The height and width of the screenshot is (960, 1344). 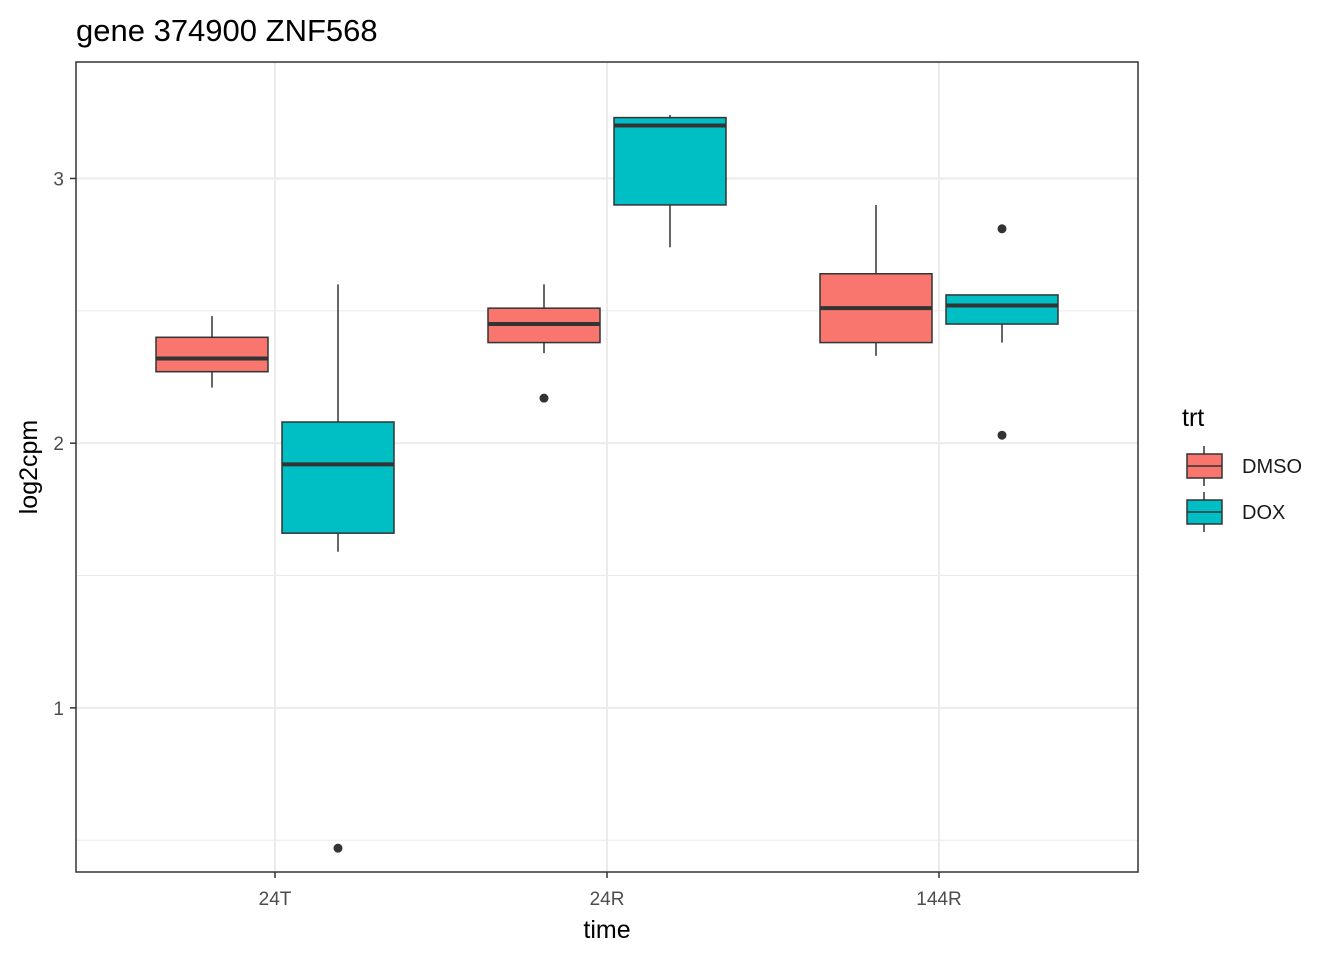 I want to click on box-dox-24t, so click(x=338, y=568).